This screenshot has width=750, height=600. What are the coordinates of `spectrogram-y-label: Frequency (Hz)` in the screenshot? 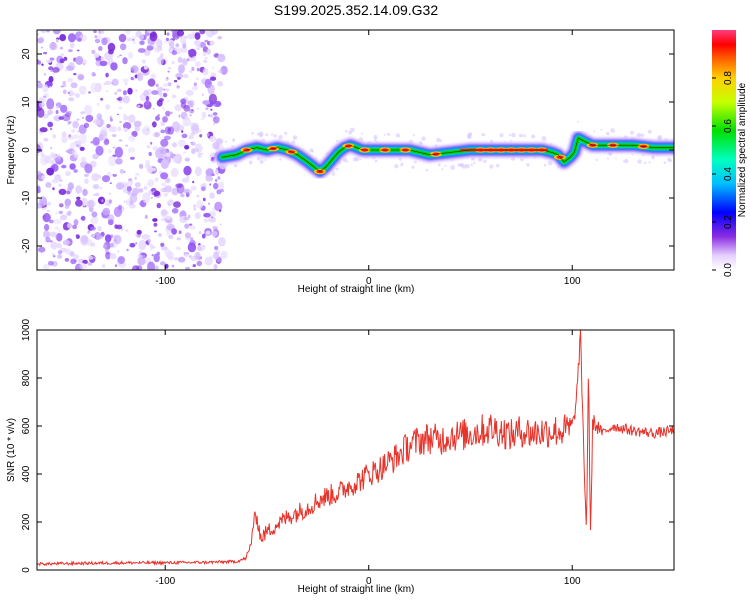 It's located at (11, 150).